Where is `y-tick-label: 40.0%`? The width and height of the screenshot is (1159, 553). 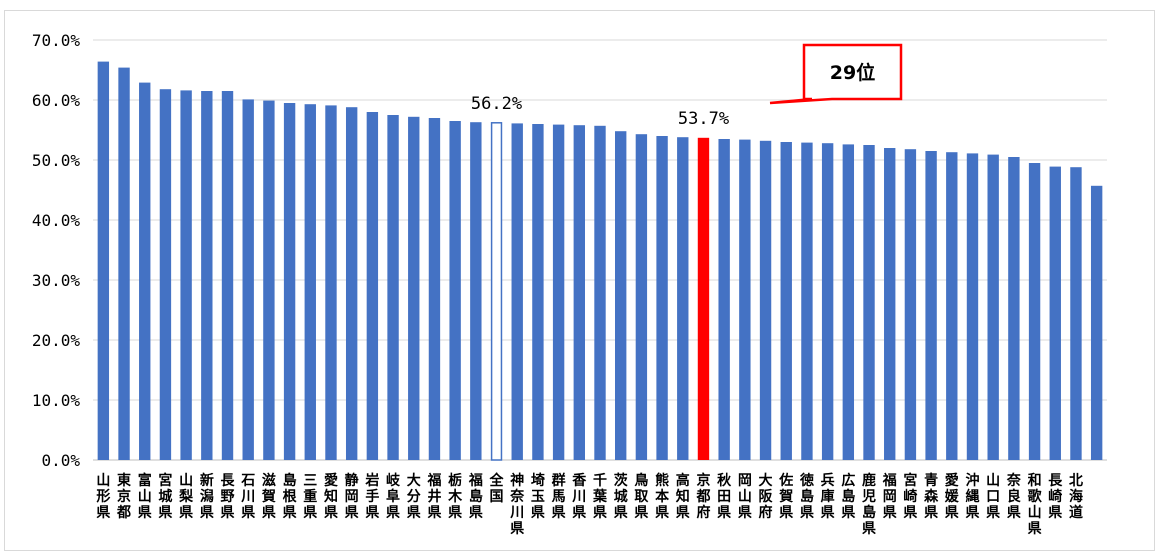 y-tick-label: 40.0% is located at coordinates (56, 220).